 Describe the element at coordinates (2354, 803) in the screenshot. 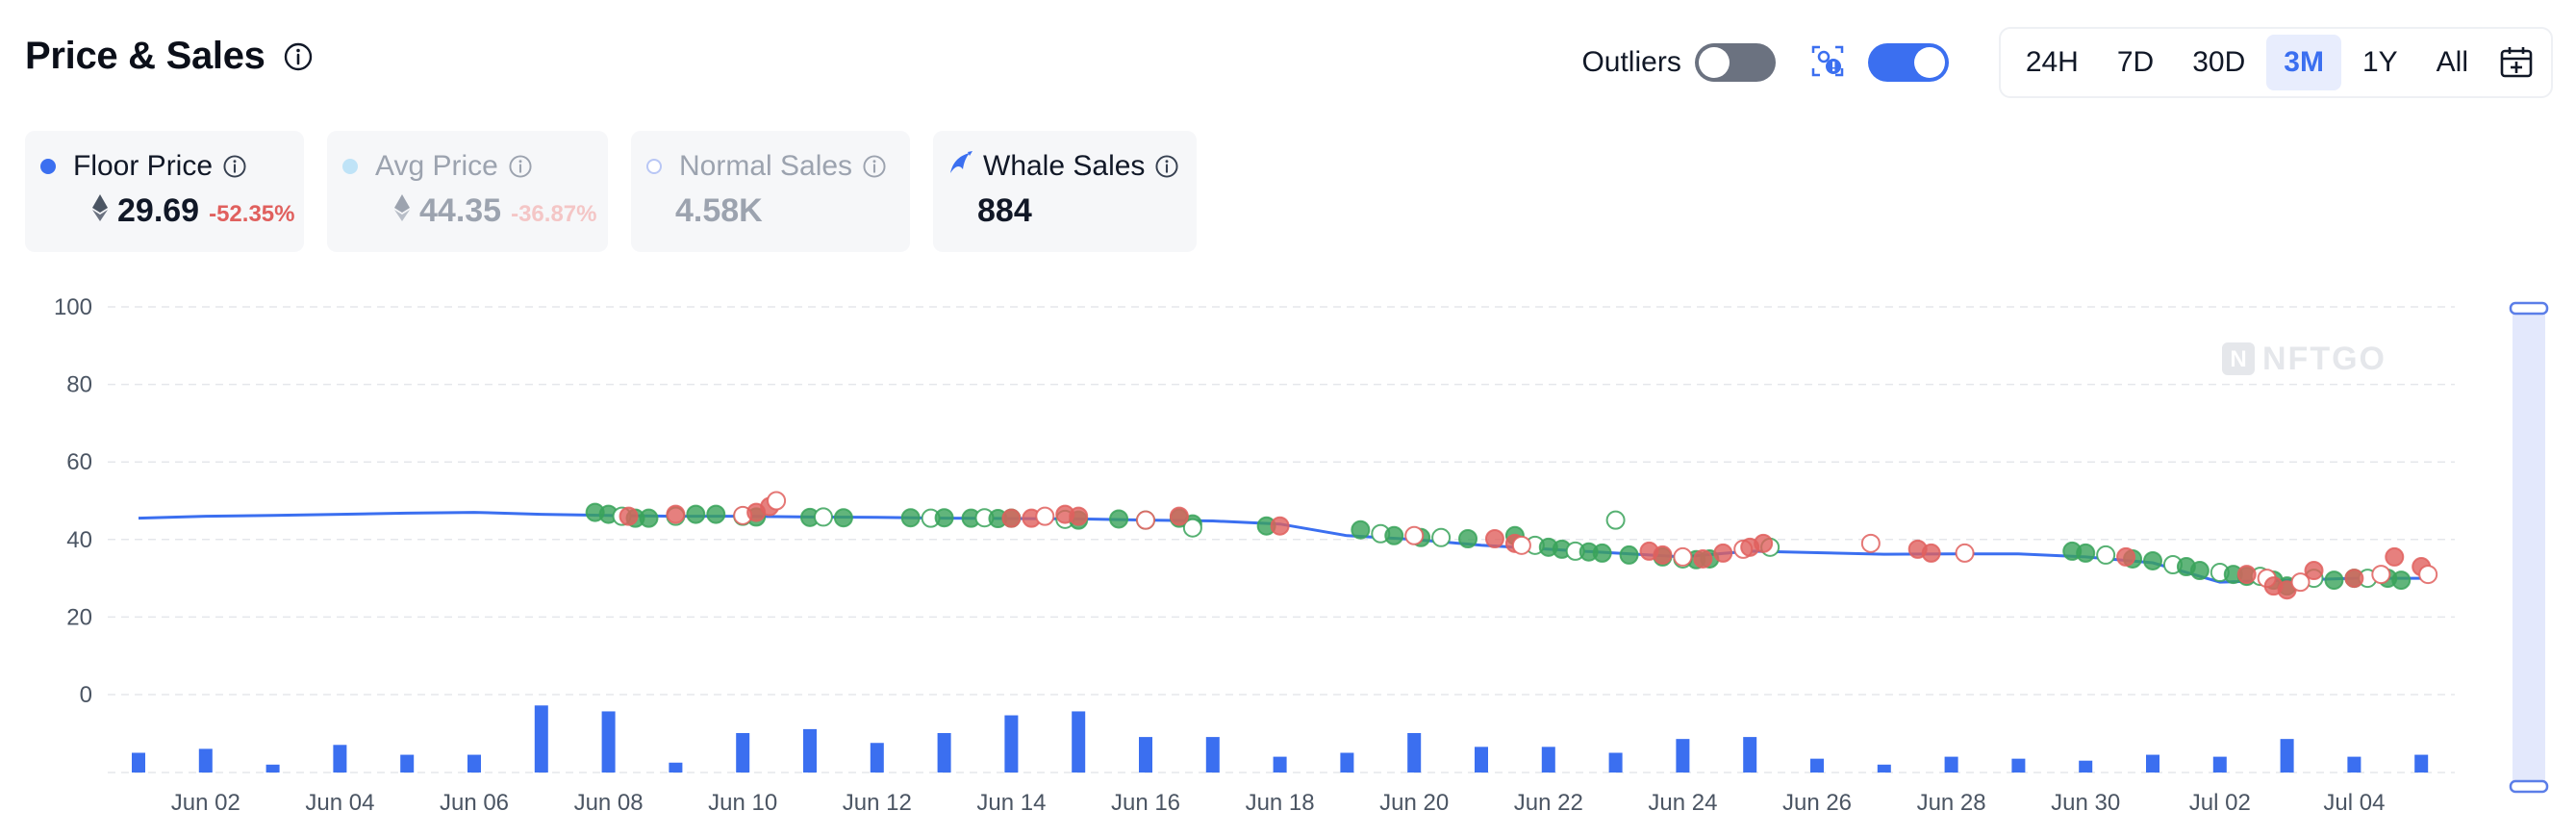

I see `x-tick-label: Jul 04` at that location.